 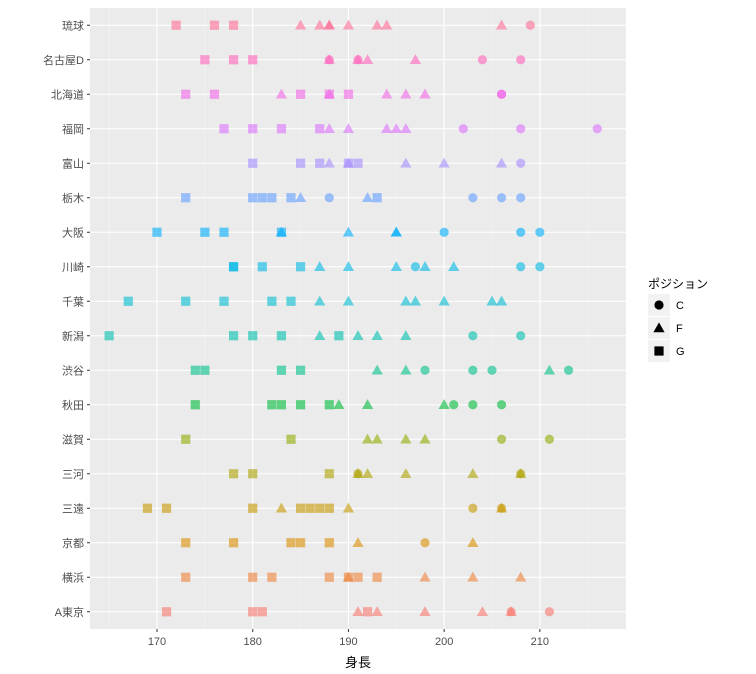 What do you see at coordinates (67, 94) in the screenshot?
I see `y-tick-label: 北海道` at bounding box center [67, 94].